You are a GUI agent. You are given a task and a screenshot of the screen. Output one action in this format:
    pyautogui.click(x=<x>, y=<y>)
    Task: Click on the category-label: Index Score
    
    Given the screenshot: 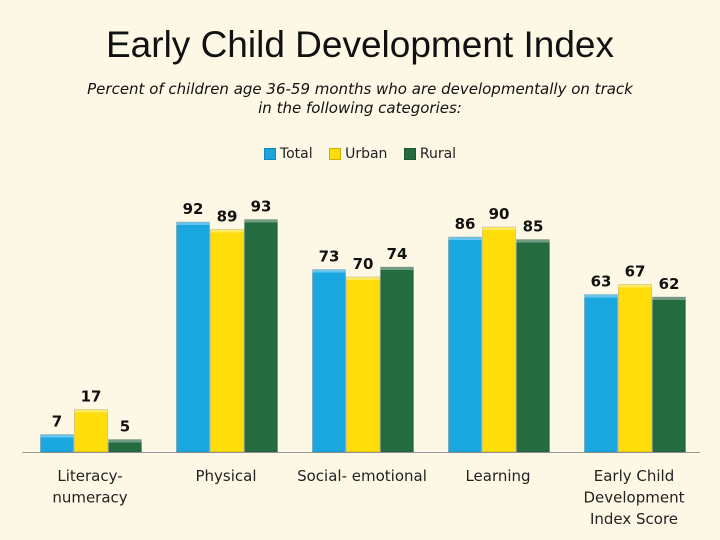 What is the action you would take?
    pyautogui.click(x=634, y=519)
    